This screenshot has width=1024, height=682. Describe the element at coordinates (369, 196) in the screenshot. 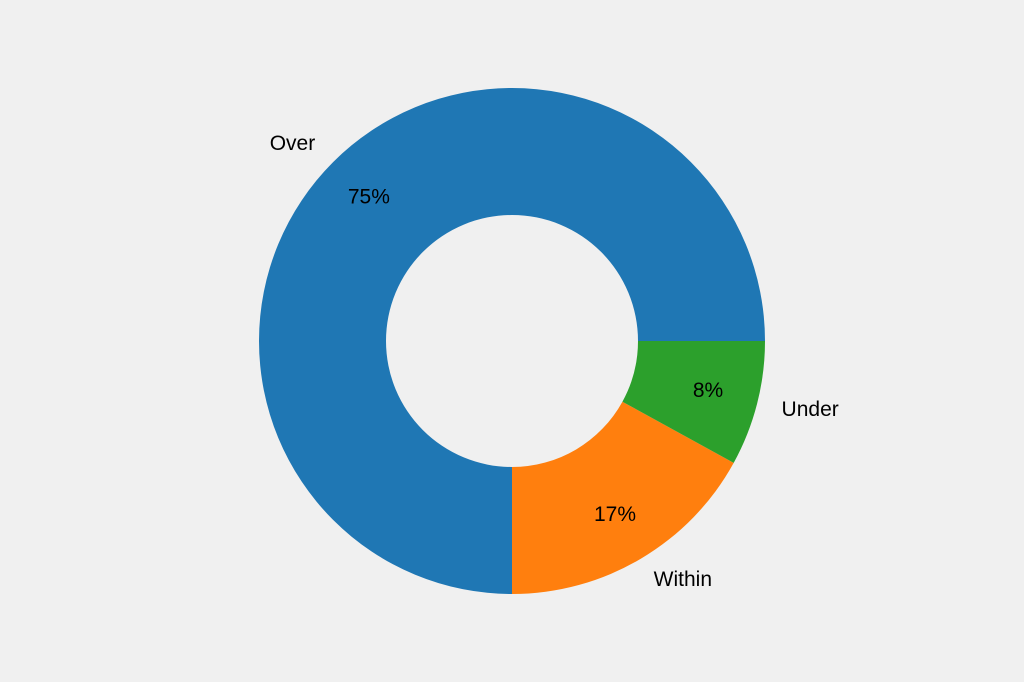

I see `pct-label-over: 75%` at that location.